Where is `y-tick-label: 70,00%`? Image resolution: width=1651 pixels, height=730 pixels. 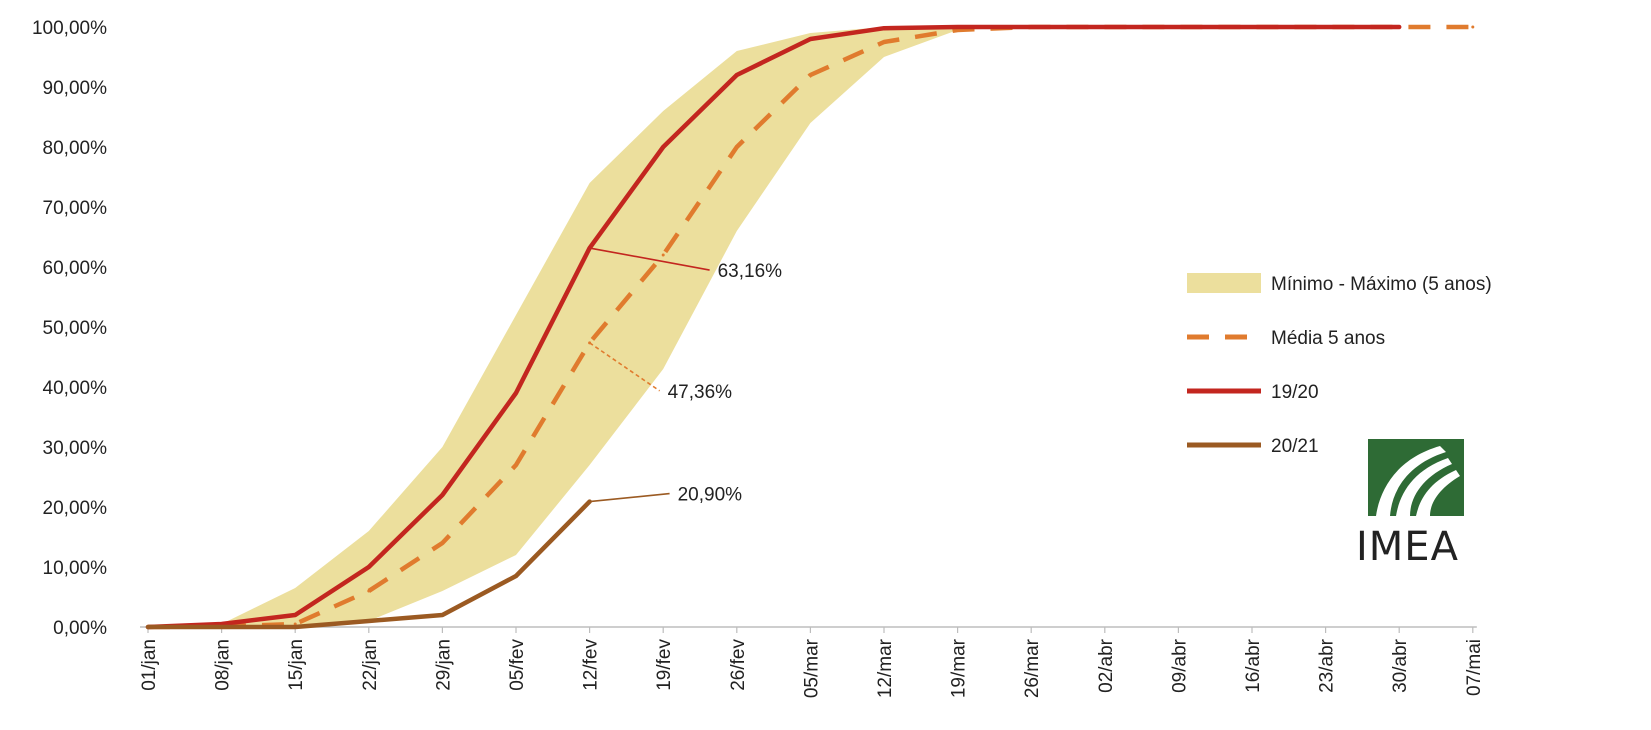
y-tick-label: 70,00% is located at coordinates (75, 208).